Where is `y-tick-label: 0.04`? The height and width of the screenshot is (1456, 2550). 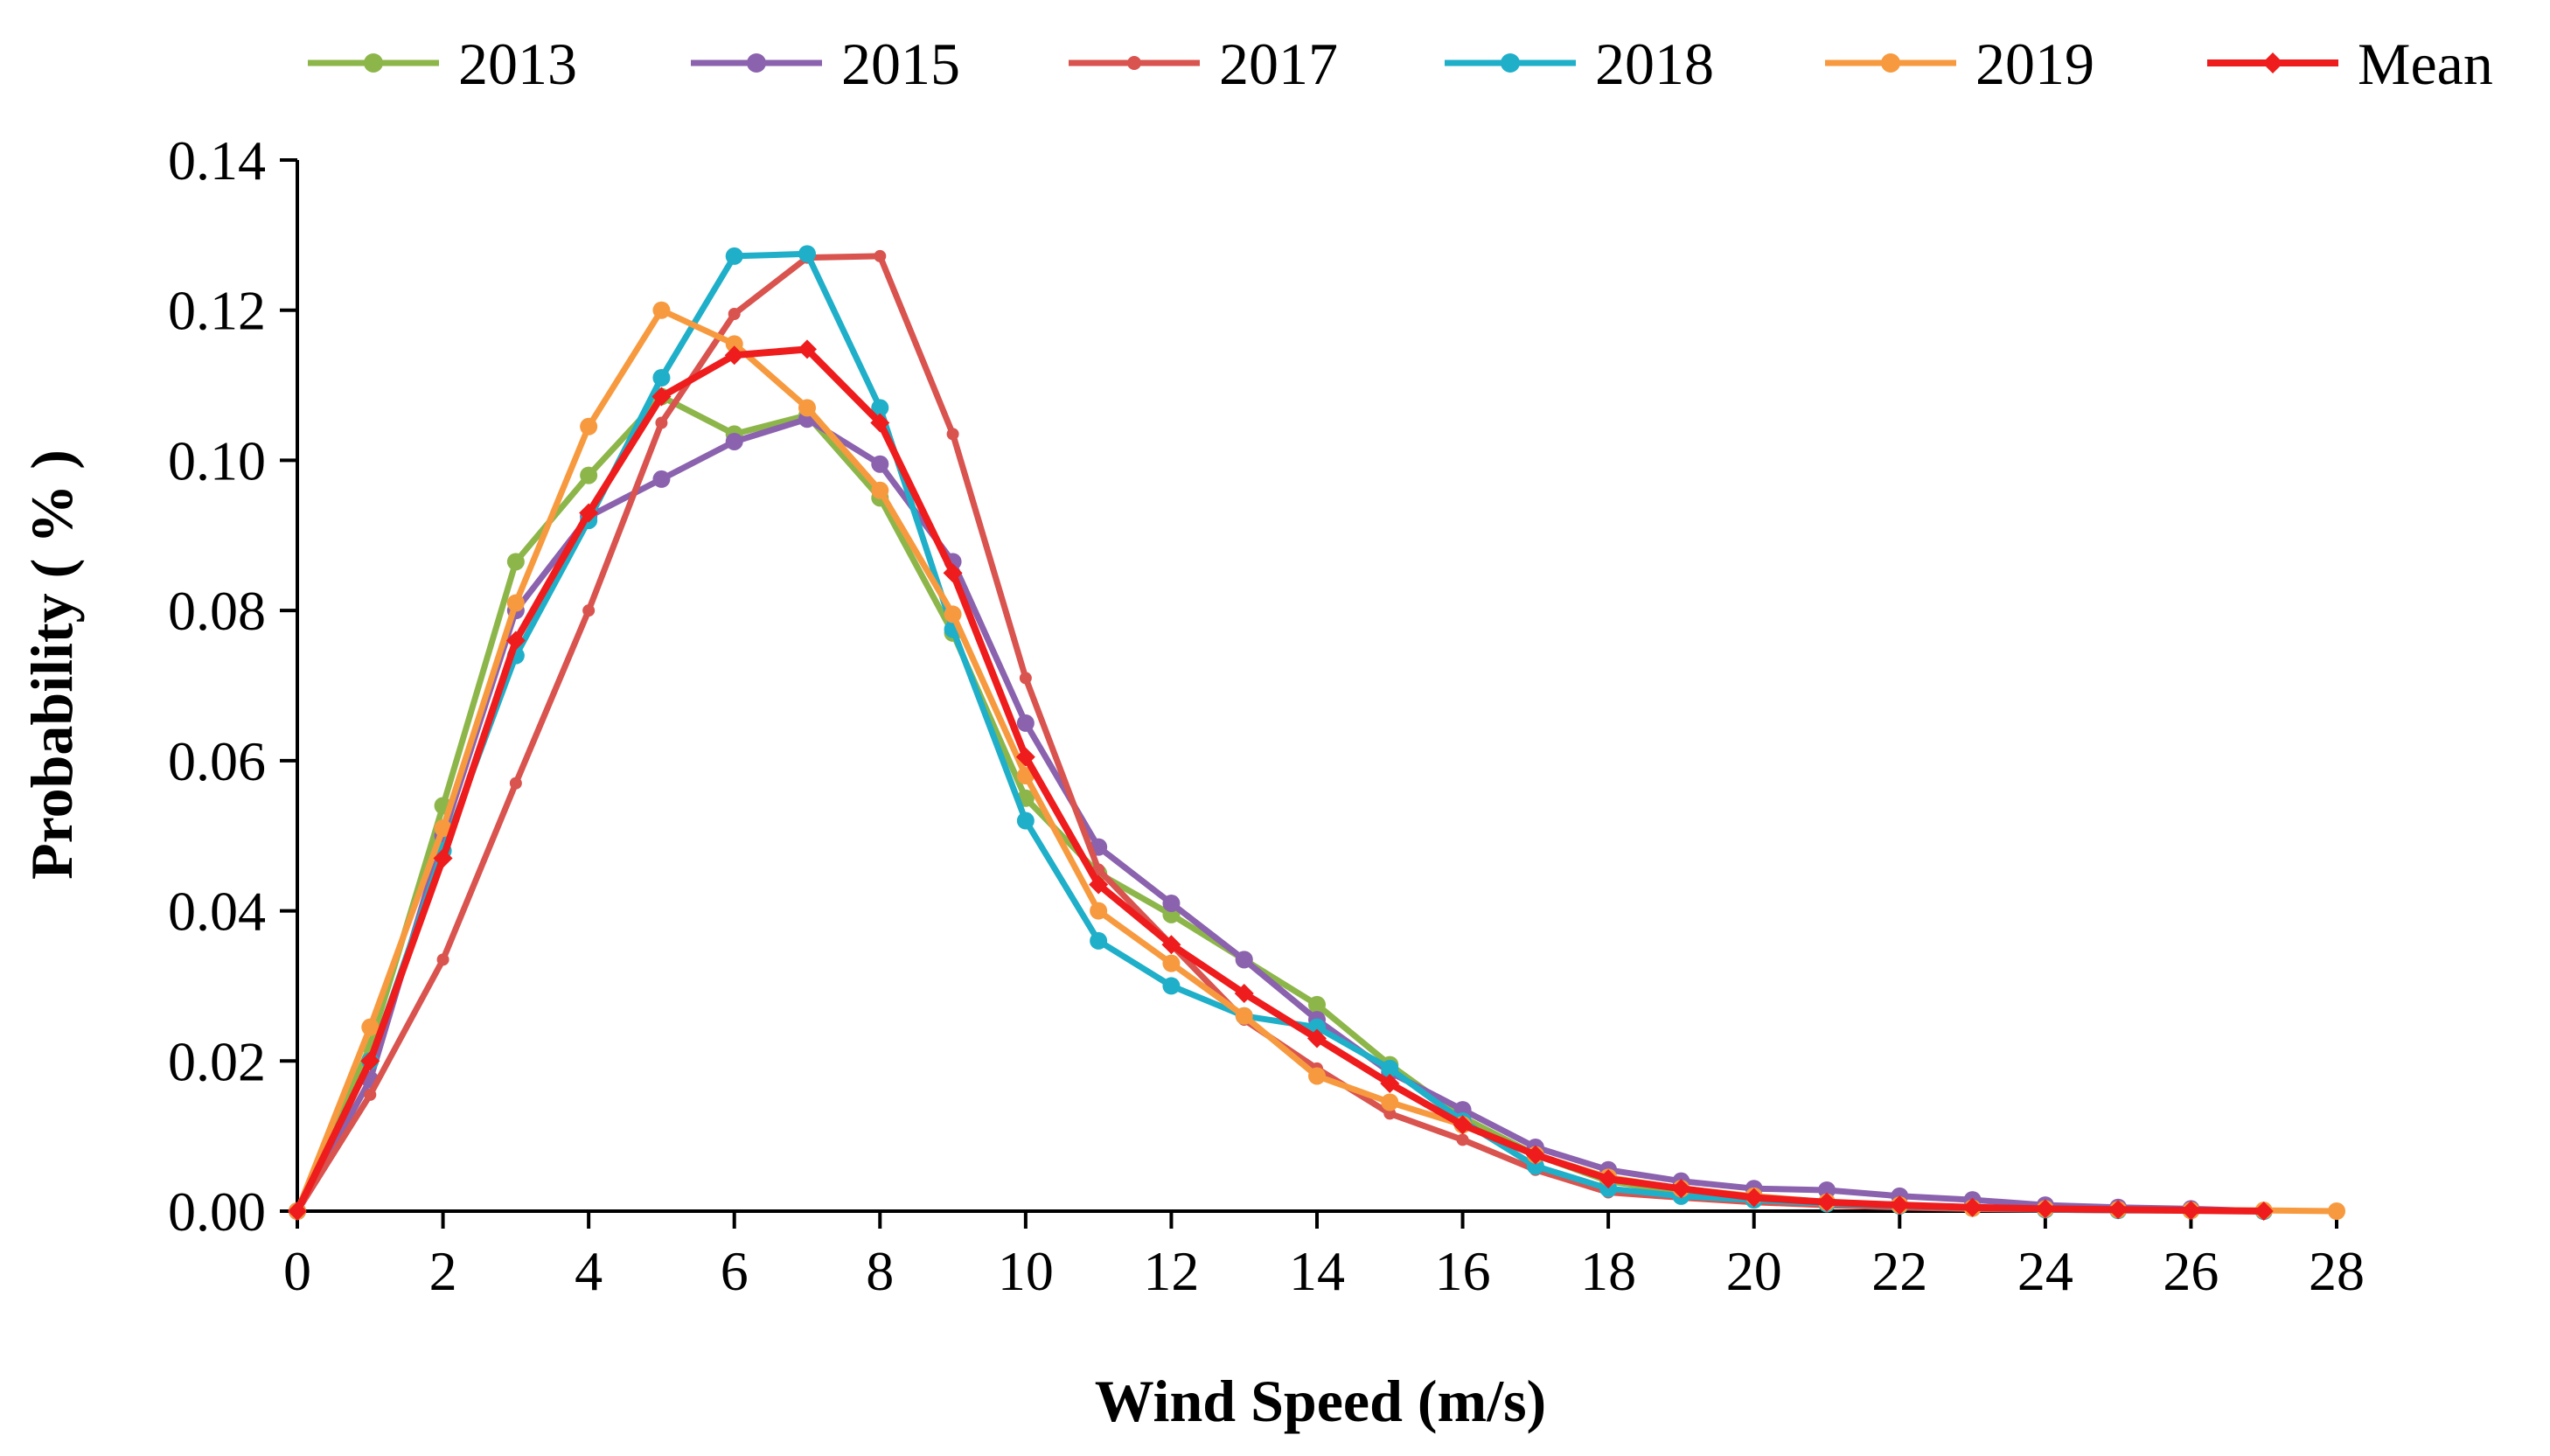
y-tick-label: 0.04 is located at coordinates (217, 912).